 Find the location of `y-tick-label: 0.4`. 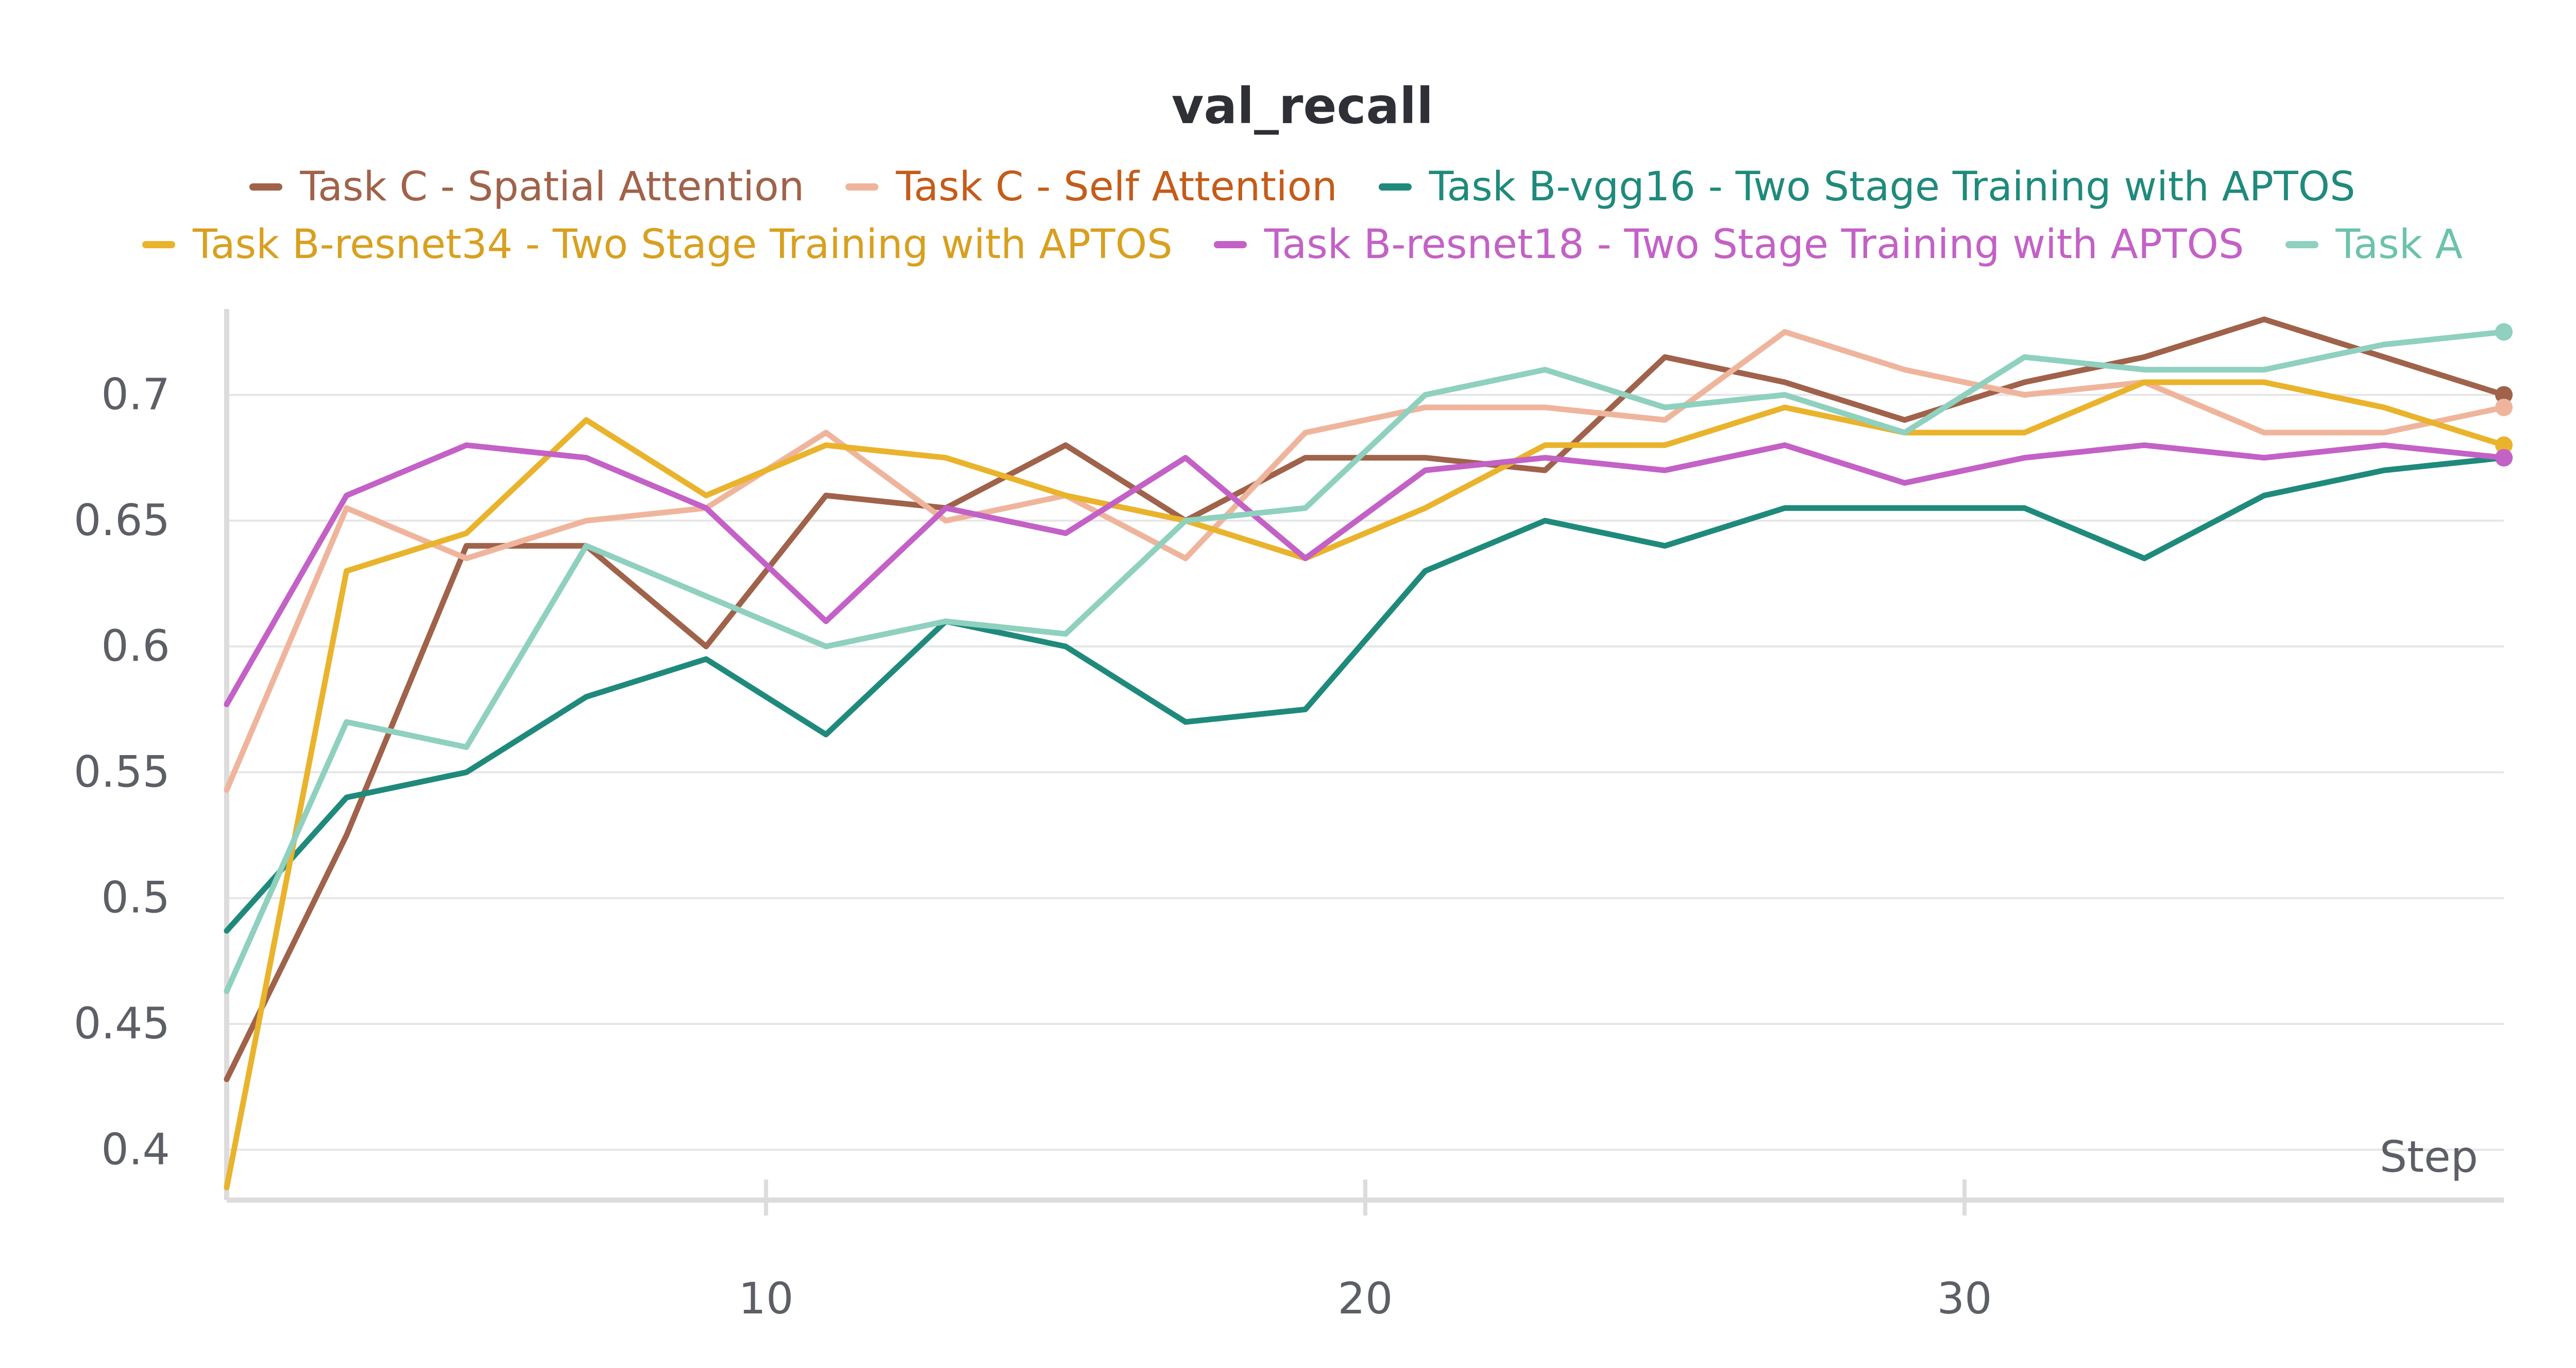

y-tick-label: 0.4 is located at coordinates (135, 1149).